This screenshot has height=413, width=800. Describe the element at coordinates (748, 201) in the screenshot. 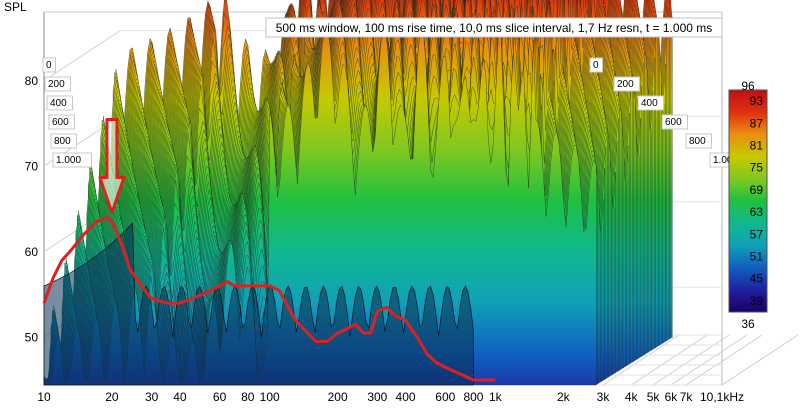

I see `colorbar` at that location.